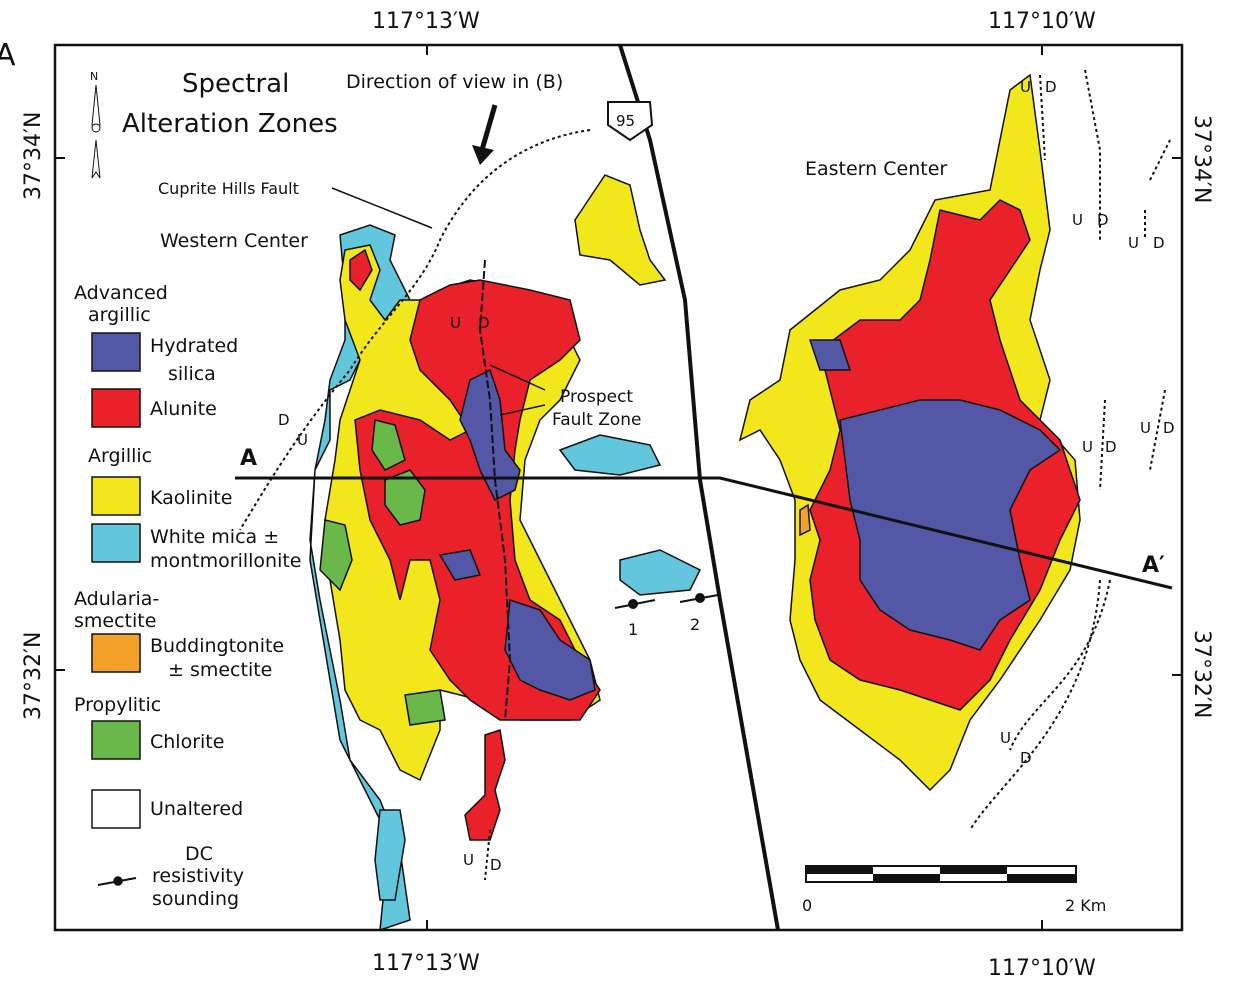  What do you see at coordinates (116, 653) in the screenshot?
I see `swatch-buddingtonite` at bounding box center [116, 653].